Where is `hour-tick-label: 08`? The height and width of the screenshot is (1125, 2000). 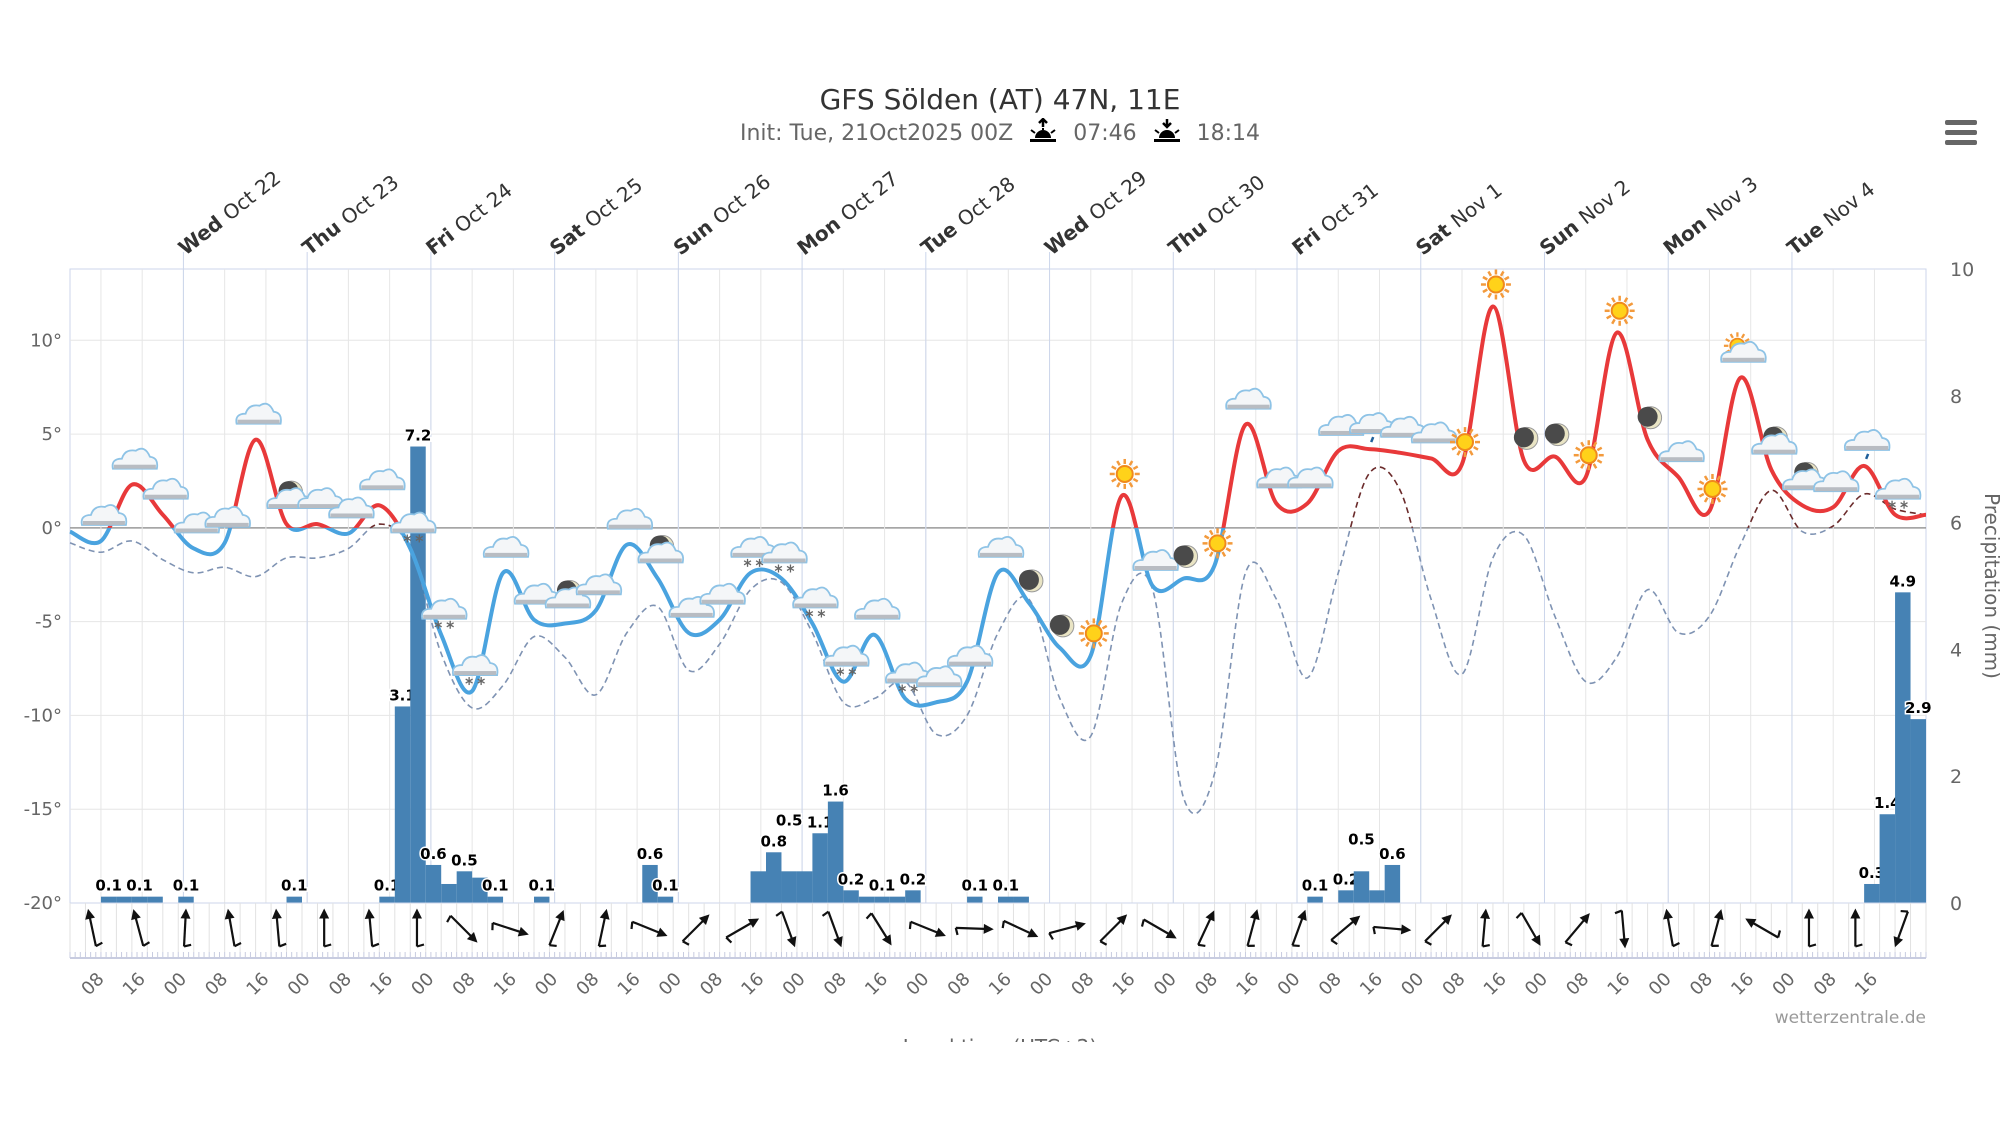 hour-tick-label: 08 is located at coordinates (835, 984).